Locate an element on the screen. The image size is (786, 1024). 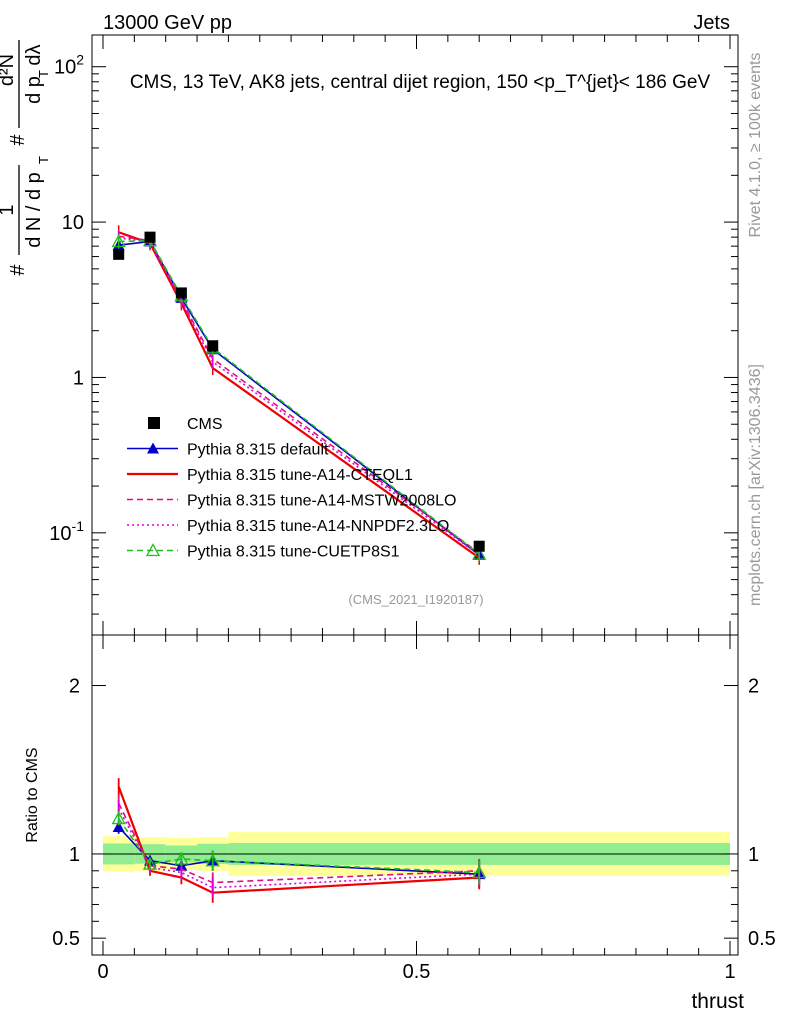
main-y-axis-label-part: d²N is located at coordinates (9, 70).